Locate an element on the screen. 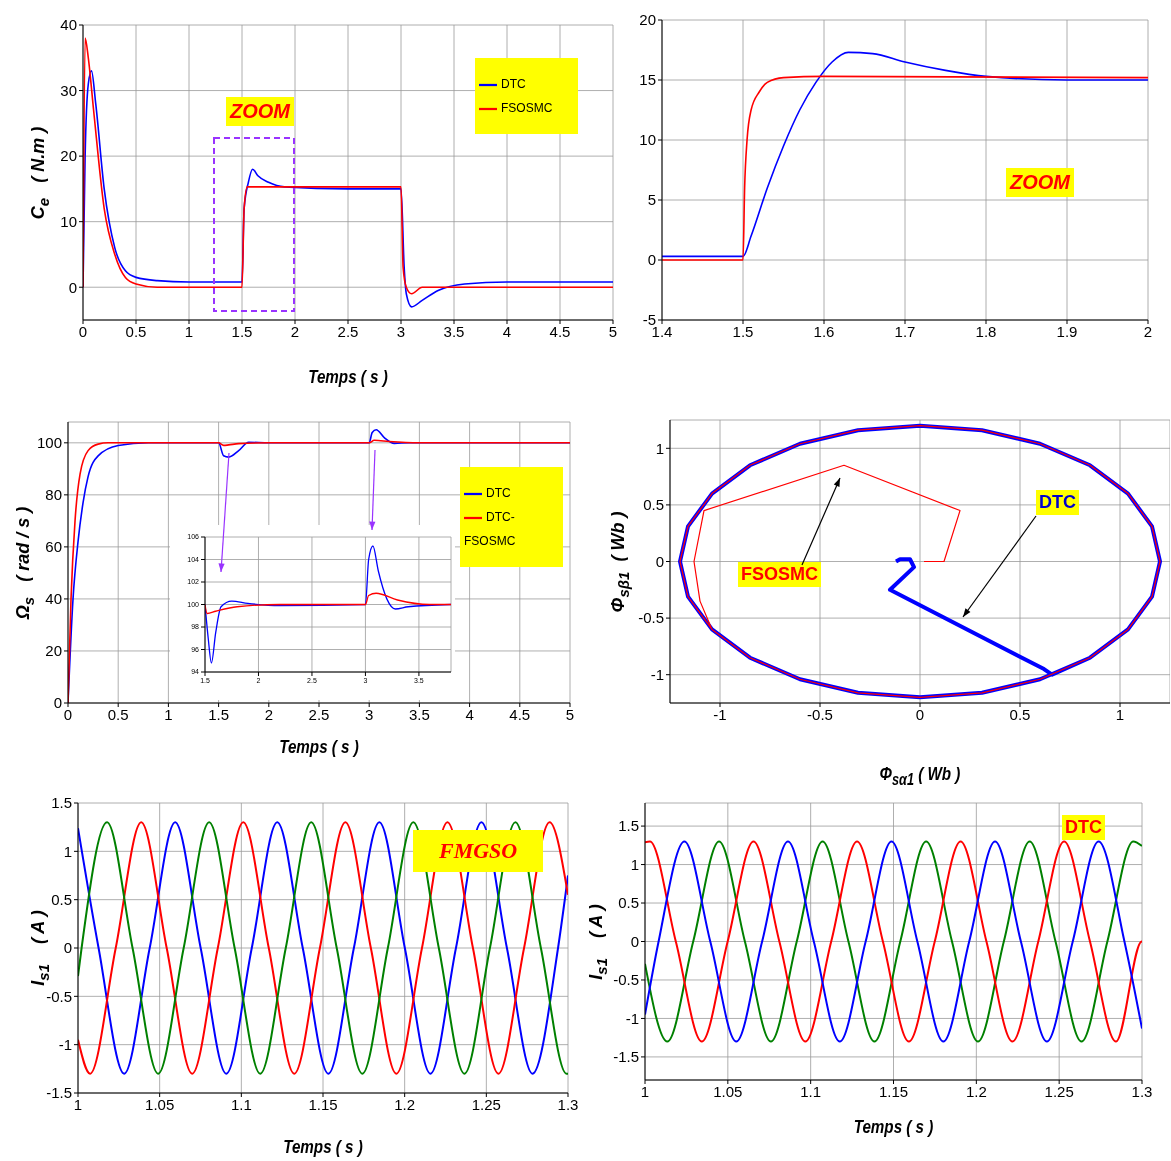 Image resolution: width=1171 pixels, height=1161 pixels. x-tick-label: 1.6 is located at coordinates (824, 331).